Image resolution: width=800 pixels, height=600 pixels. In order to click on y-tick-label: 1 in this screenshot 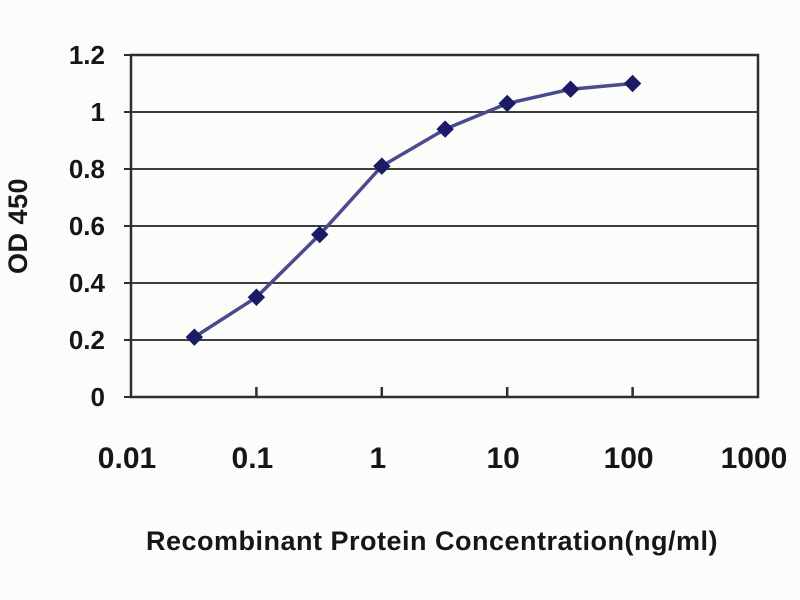, I will do `click(98, 112)`.